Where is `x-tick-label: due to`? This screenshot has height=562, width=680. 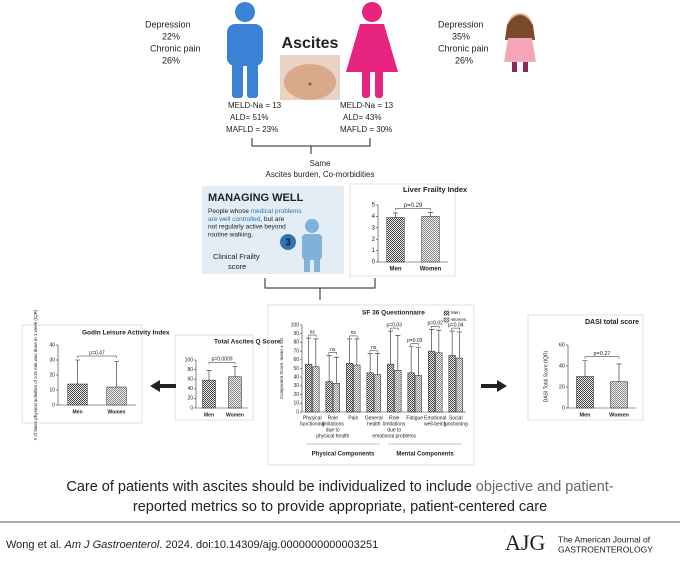 x-tick-label: due to is located at coordinates (394, 430).